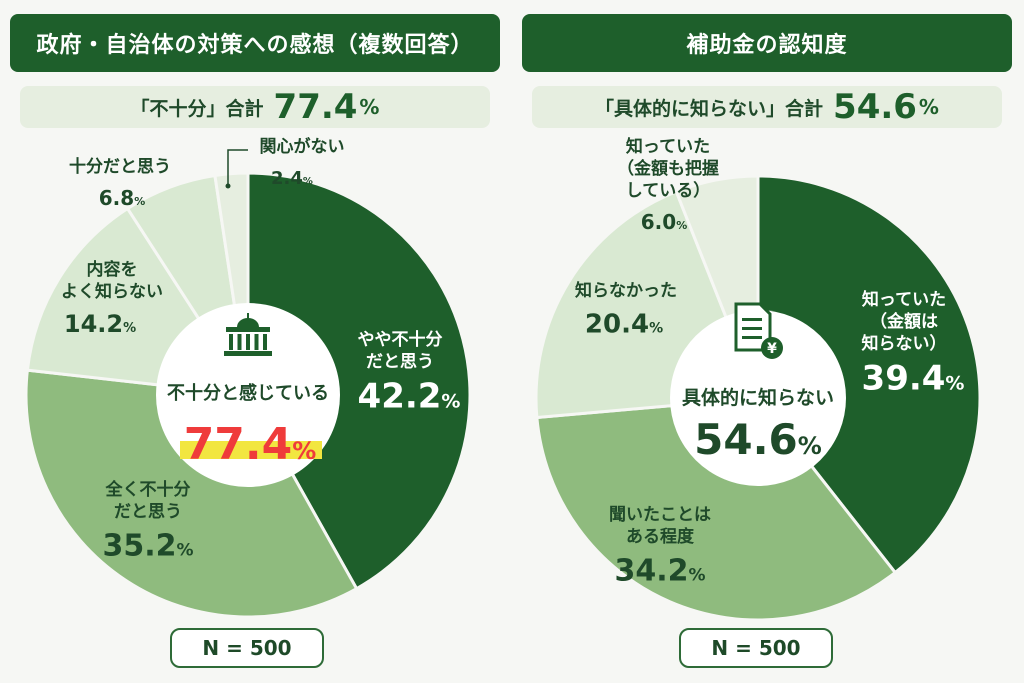 The image size is (1024, 683). I want to click on slice-label: 関心がない 2.4%, so click(302, 162).